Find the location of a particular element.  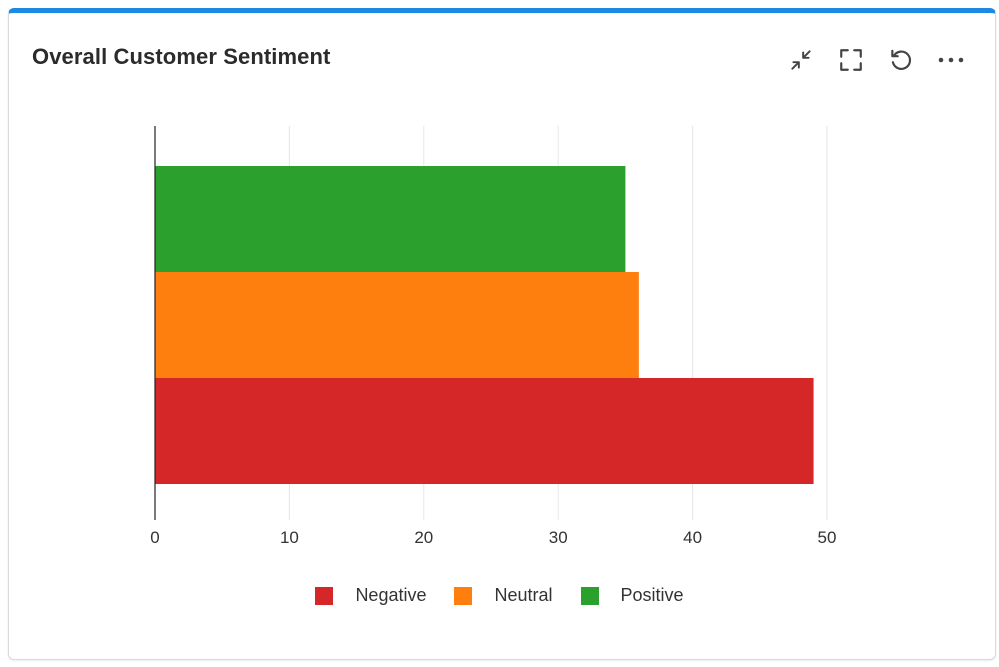

legend-item-neutral: Neutral is located at coordinates (503, 595).